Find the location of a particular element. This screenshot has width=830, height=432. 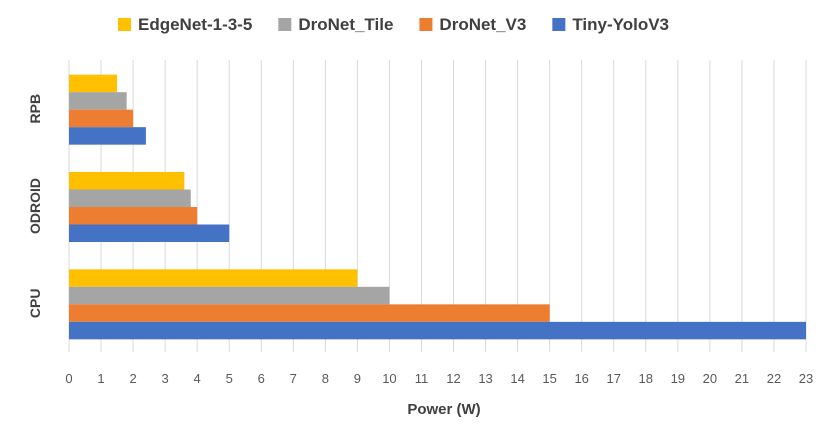

x-tick-label: 11 is located at coordinates (422, 378).